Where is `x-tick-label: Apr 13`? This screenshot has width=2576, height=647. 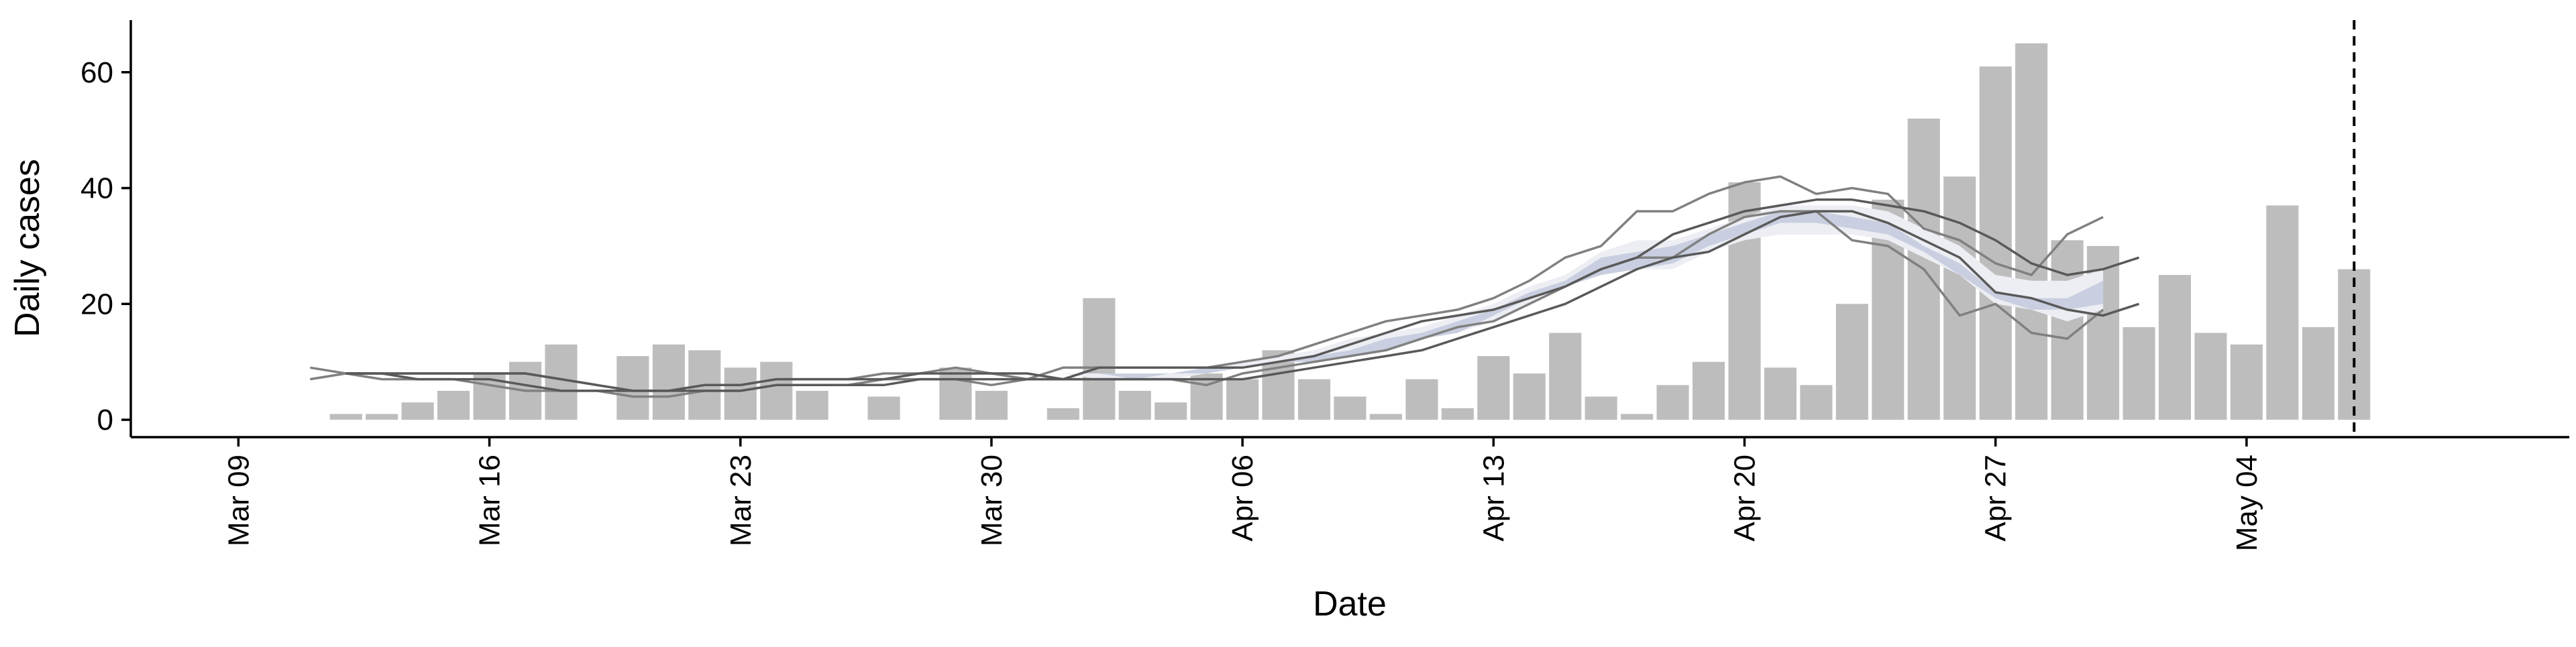 x-tick-label: Apr 13 is located at coordinates (1493, 498).